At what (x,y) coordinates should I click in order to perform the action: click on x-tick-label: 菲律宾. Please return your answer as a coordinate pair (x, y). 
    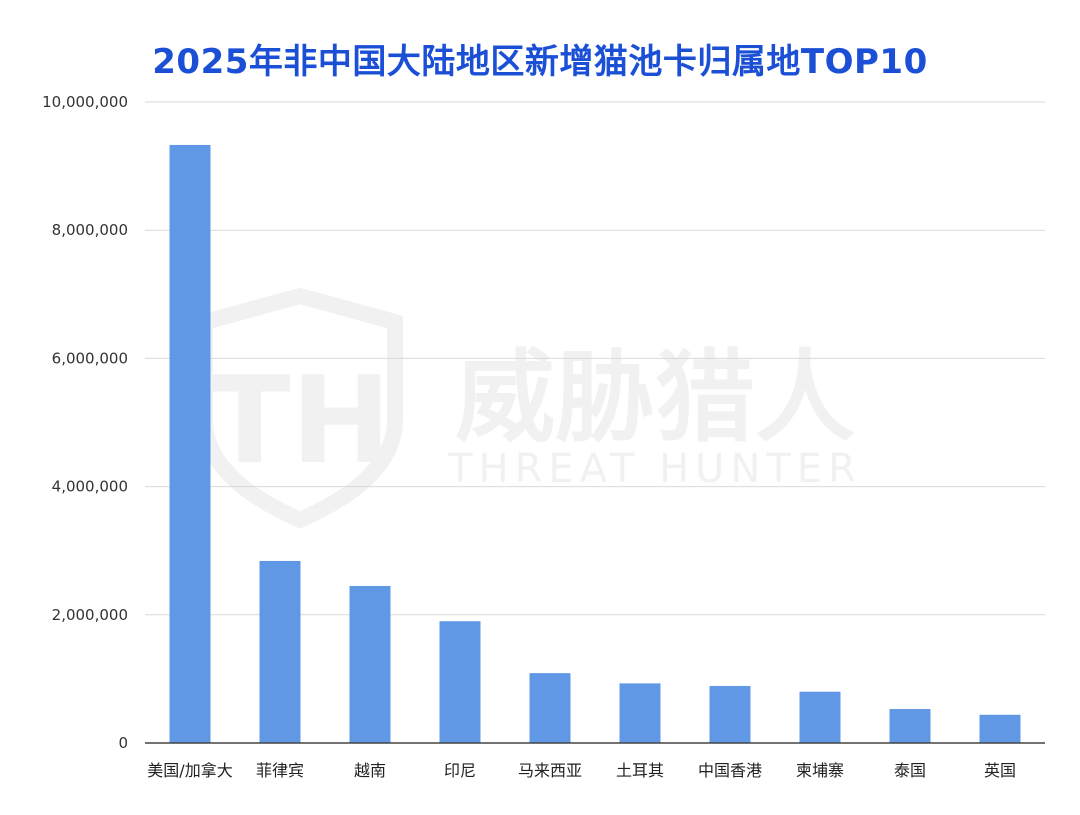
    Looking at the image, I should click on (280, 770).